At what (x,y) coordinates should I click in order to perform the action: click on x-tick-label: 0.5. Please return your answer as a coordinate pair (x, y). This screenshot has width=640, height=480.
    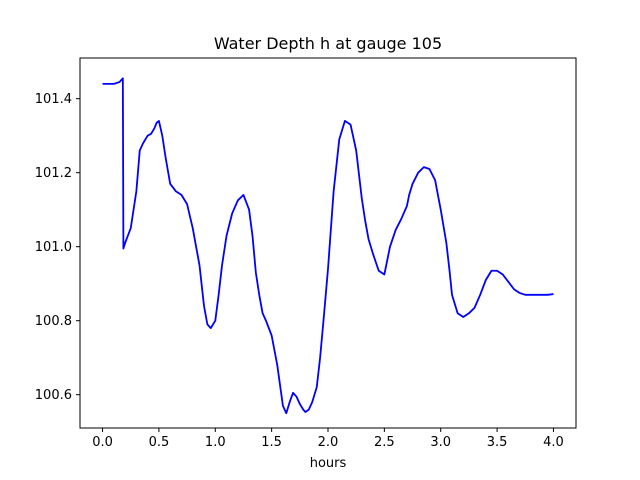
    Looking at the image, I should click on (159, 442).